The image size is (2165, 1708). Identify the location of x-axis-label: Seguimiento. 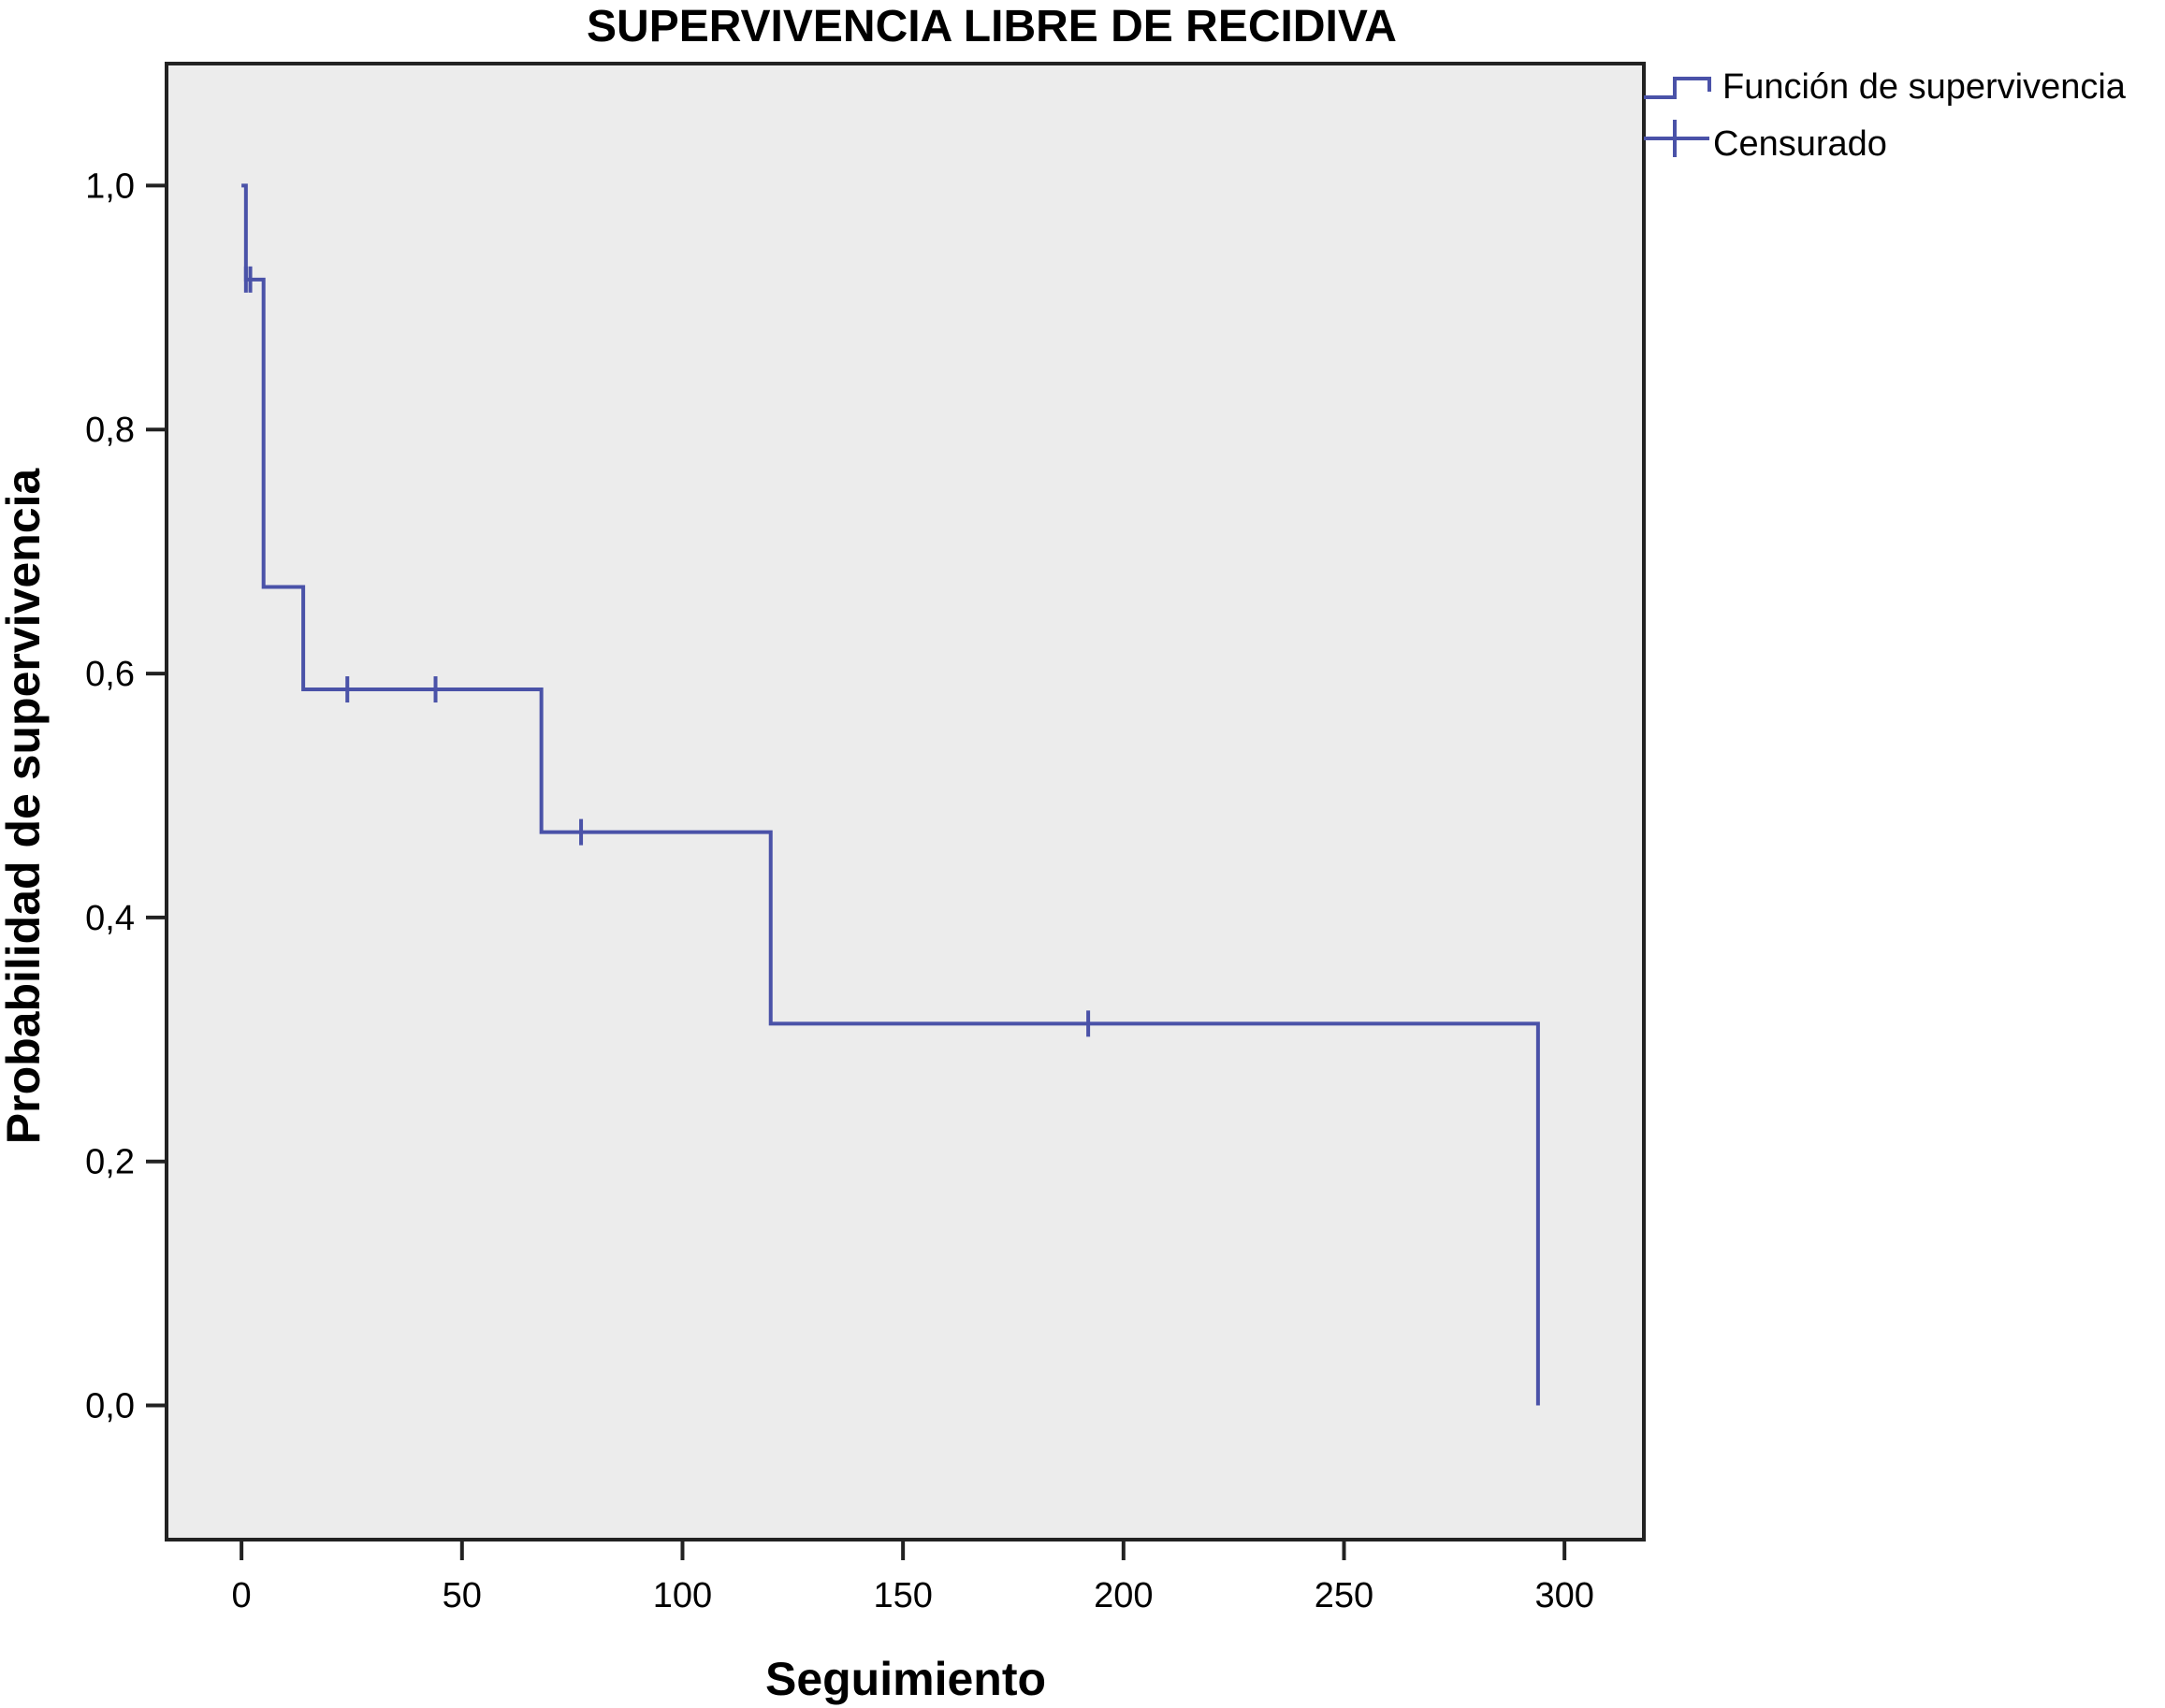
(905, 1679).